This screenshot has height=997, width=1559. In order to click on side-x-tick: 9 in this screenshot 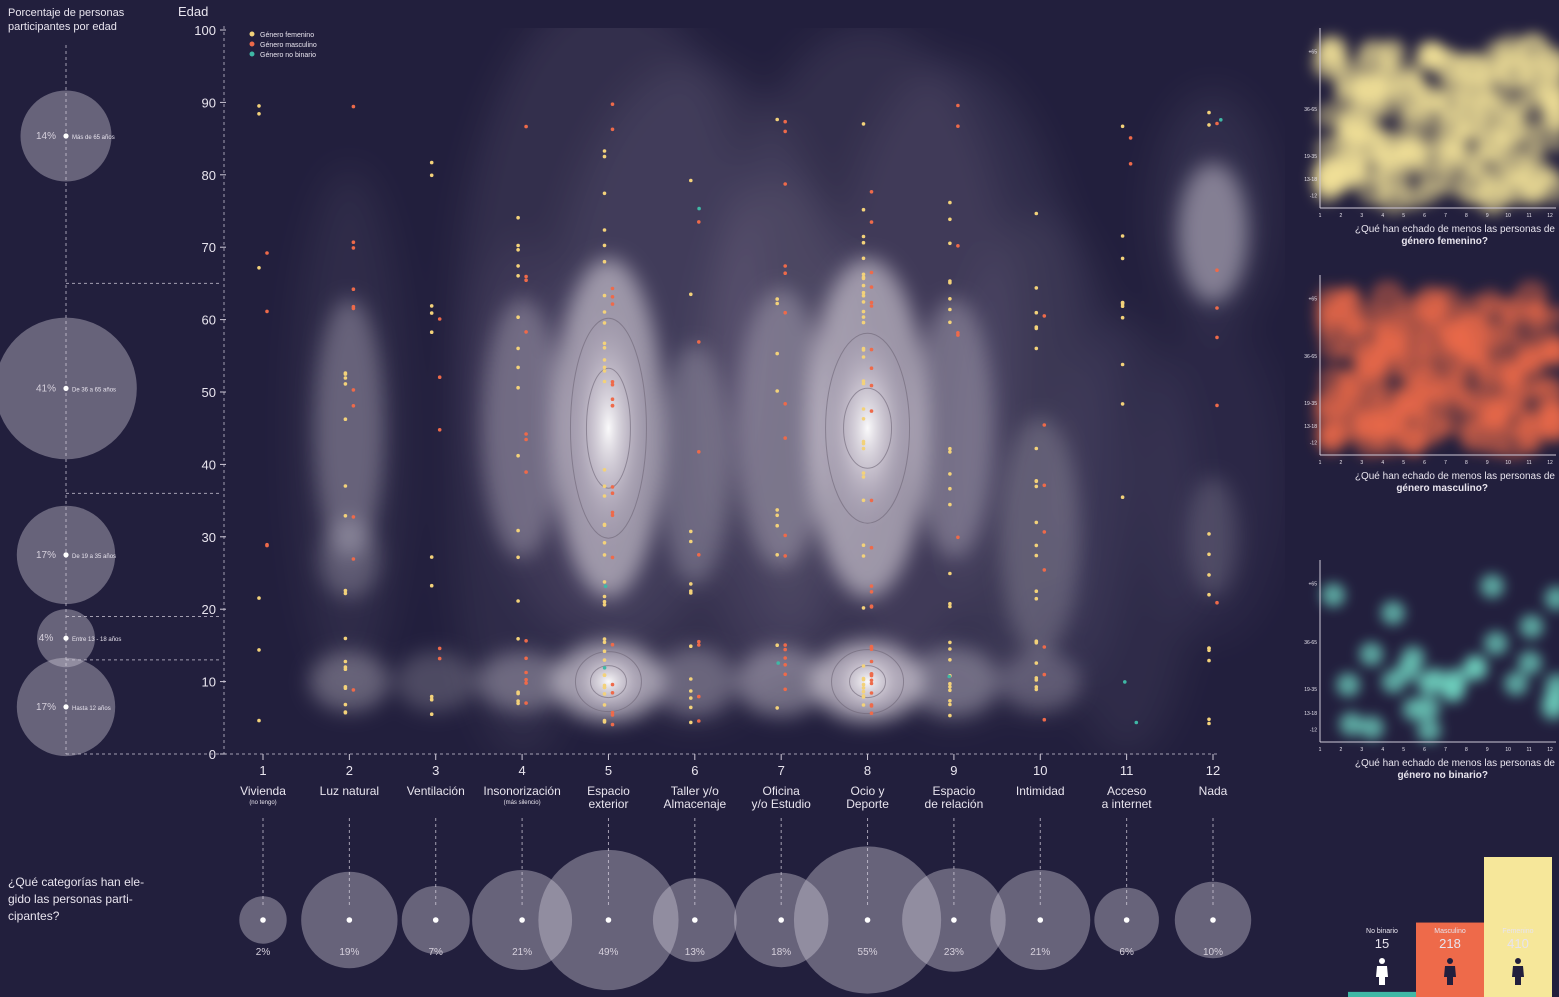, I will do `click(1487, 216)`.